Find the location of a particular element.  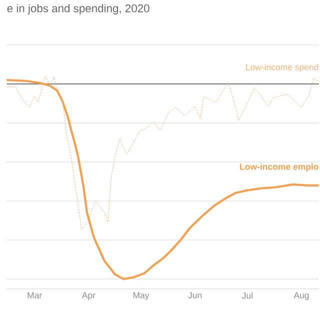

series-label: Low-income spend is located at coordinates (282, 68).